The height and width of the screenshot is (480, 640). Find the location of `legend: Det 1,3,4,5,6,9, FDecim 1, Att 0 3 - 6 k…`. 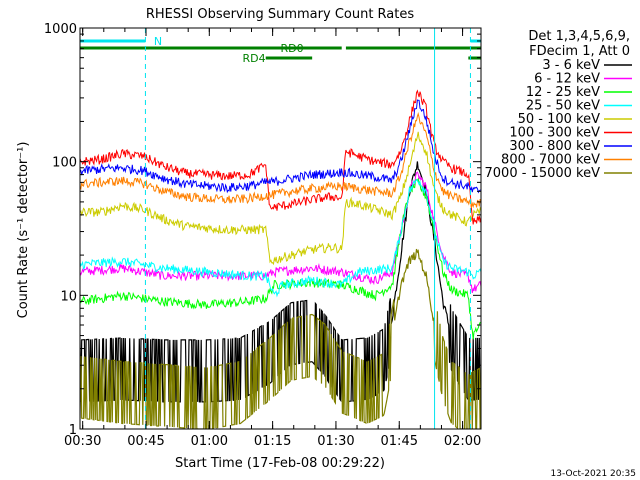

legend: Det 1,3,4,5,6,9, FDecim 1, Att 0 3 - 6 k… is located at coordinates (558, 105).